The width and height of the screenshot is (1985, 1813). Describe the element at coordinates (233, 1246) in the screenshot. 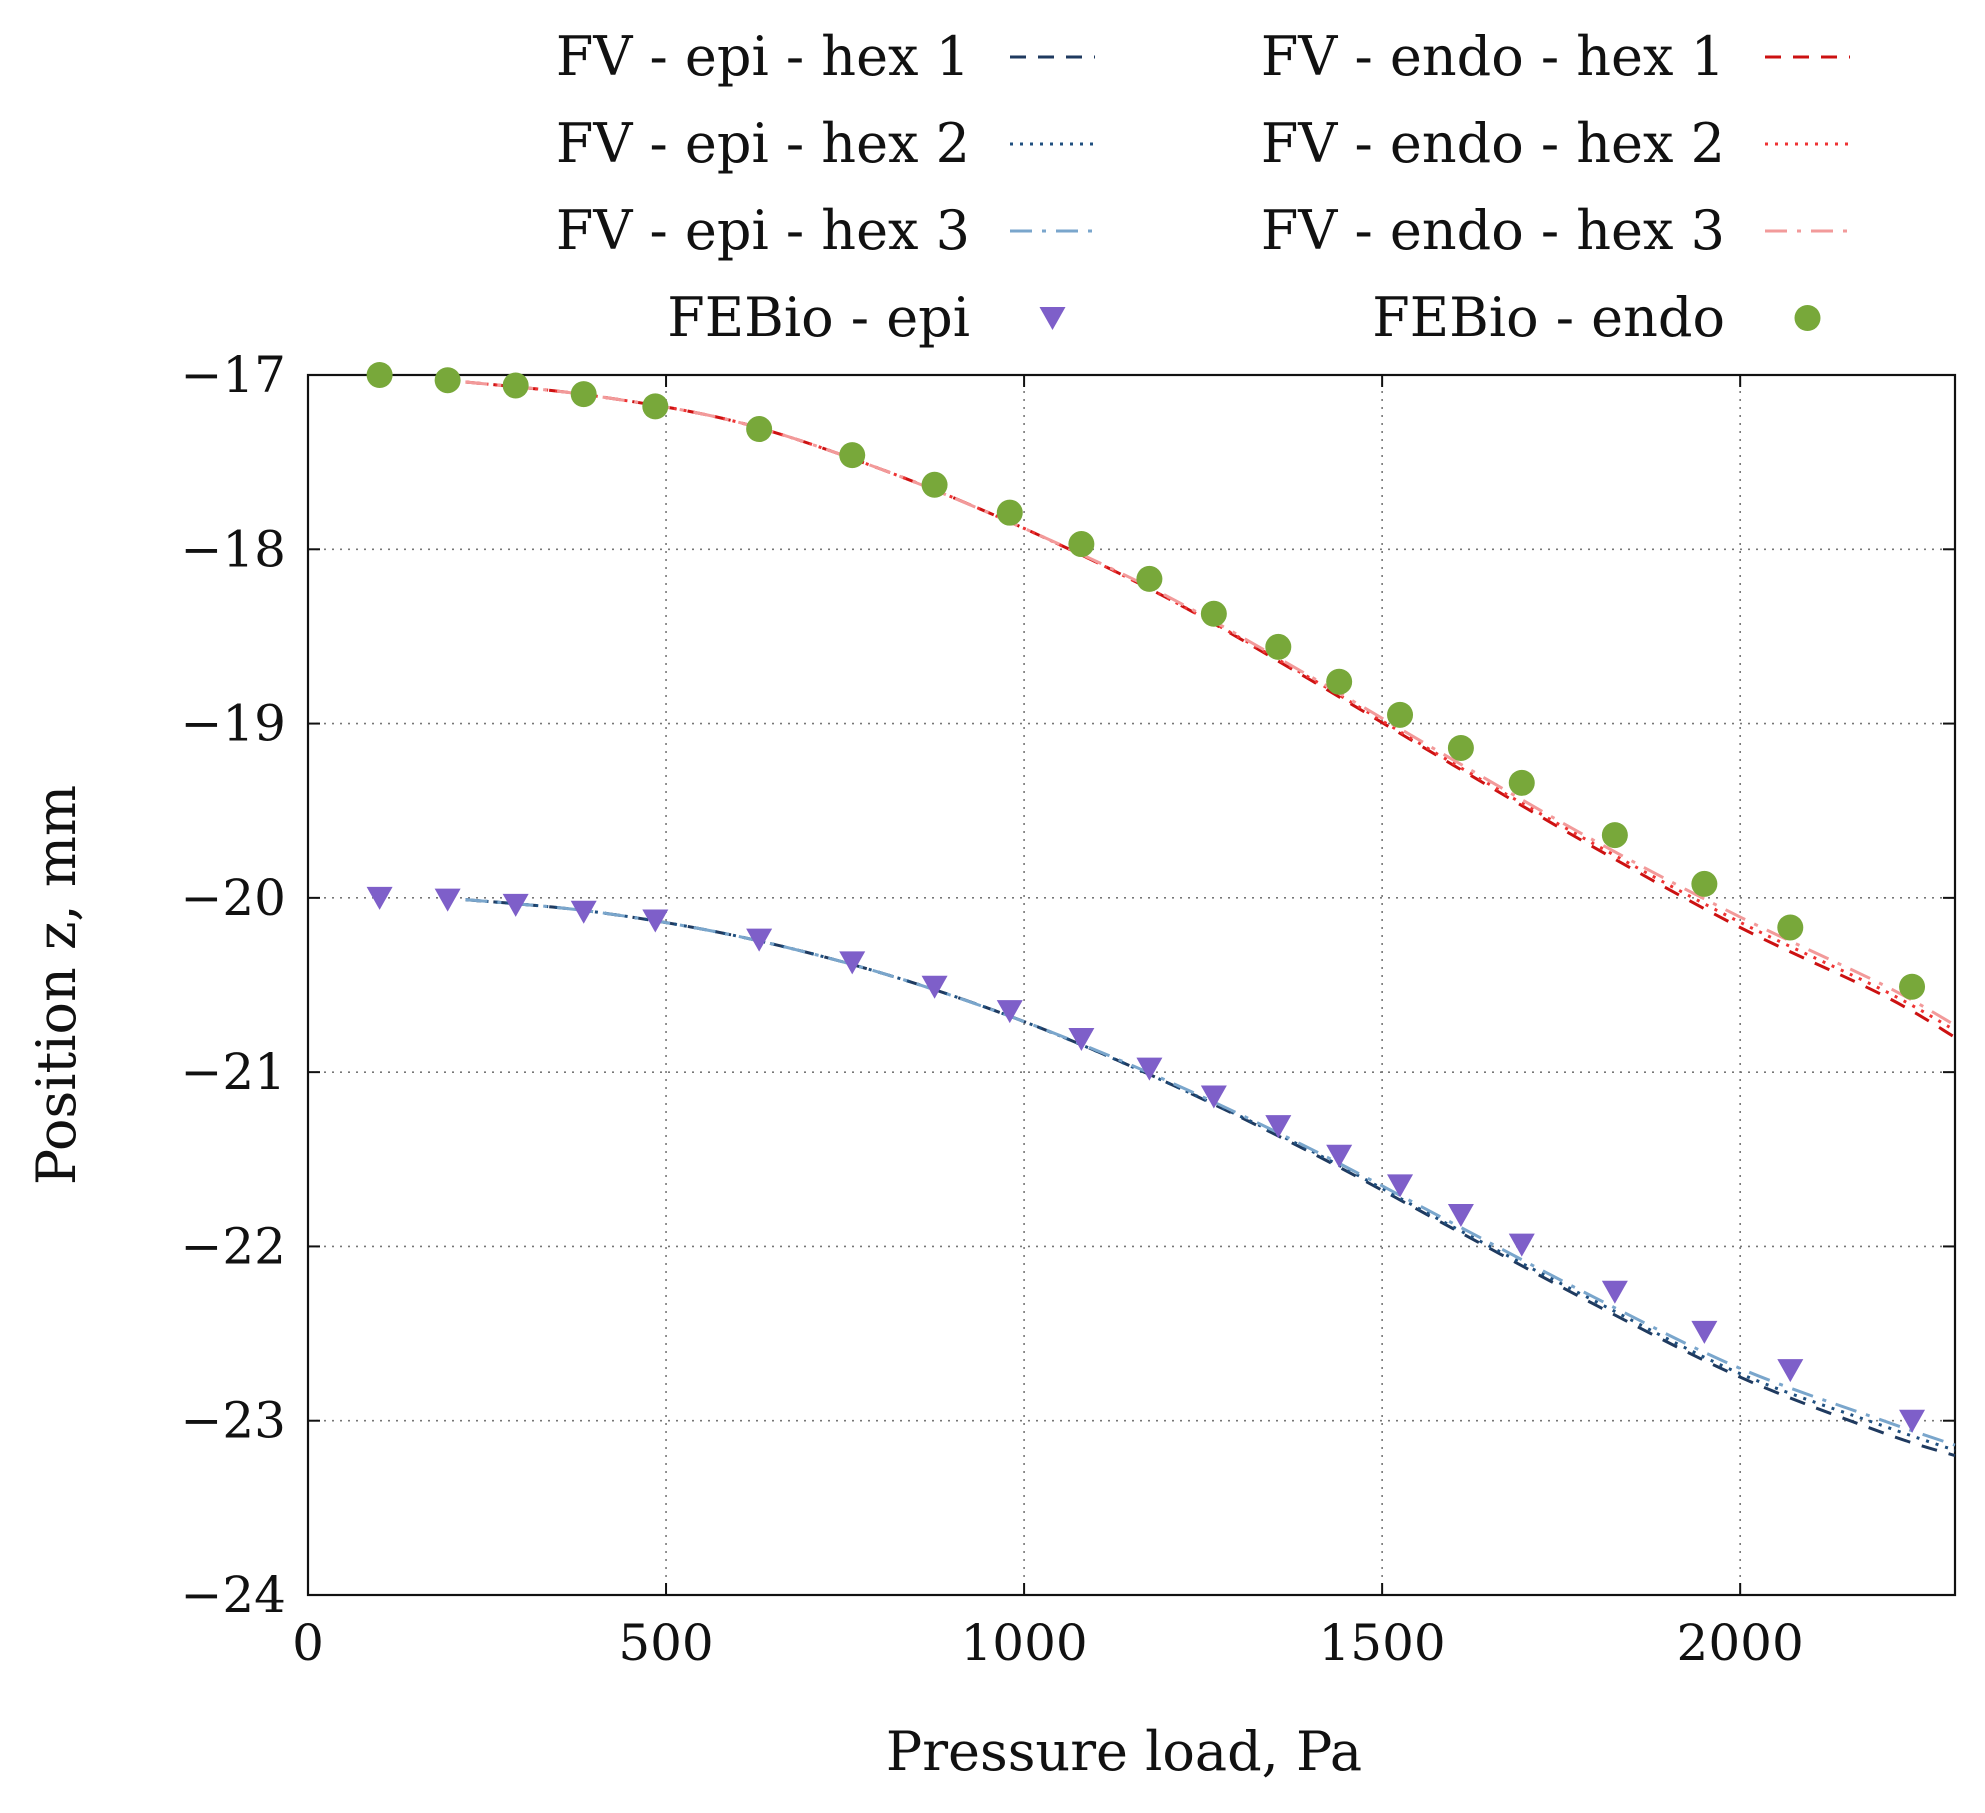

I see `y-tick-label: −22` at that location.